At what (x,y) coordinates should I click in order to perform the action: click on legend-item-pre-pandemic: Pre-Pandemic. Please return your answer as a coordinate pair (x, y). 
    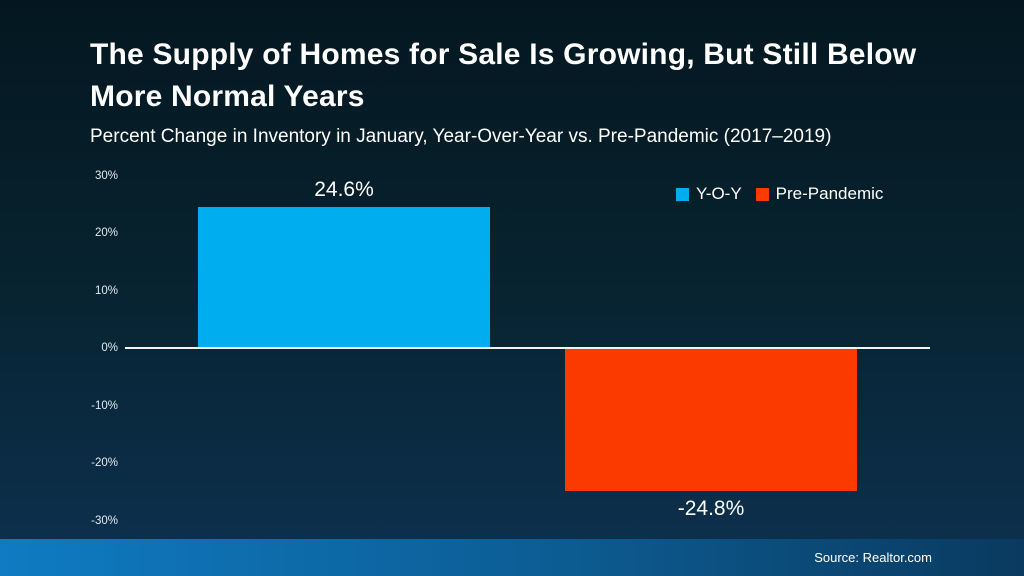
    Looking at the image, I should click on (819, 194).